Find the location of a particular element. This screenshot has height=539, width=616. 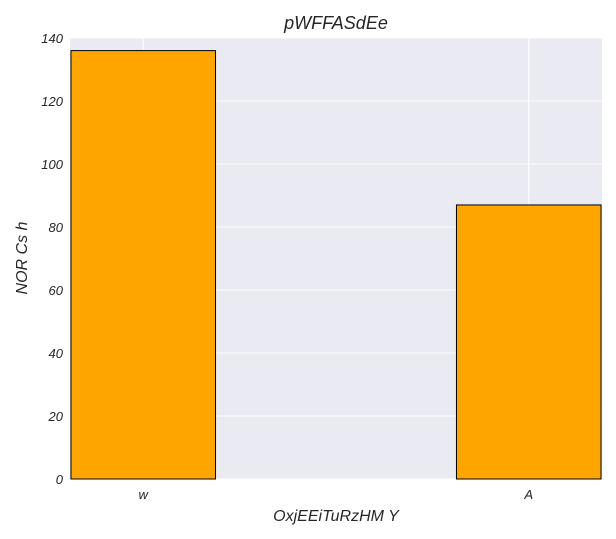

x-axis-label: OxjEEiTuRzHM Y is located at coordinates (336, 516).